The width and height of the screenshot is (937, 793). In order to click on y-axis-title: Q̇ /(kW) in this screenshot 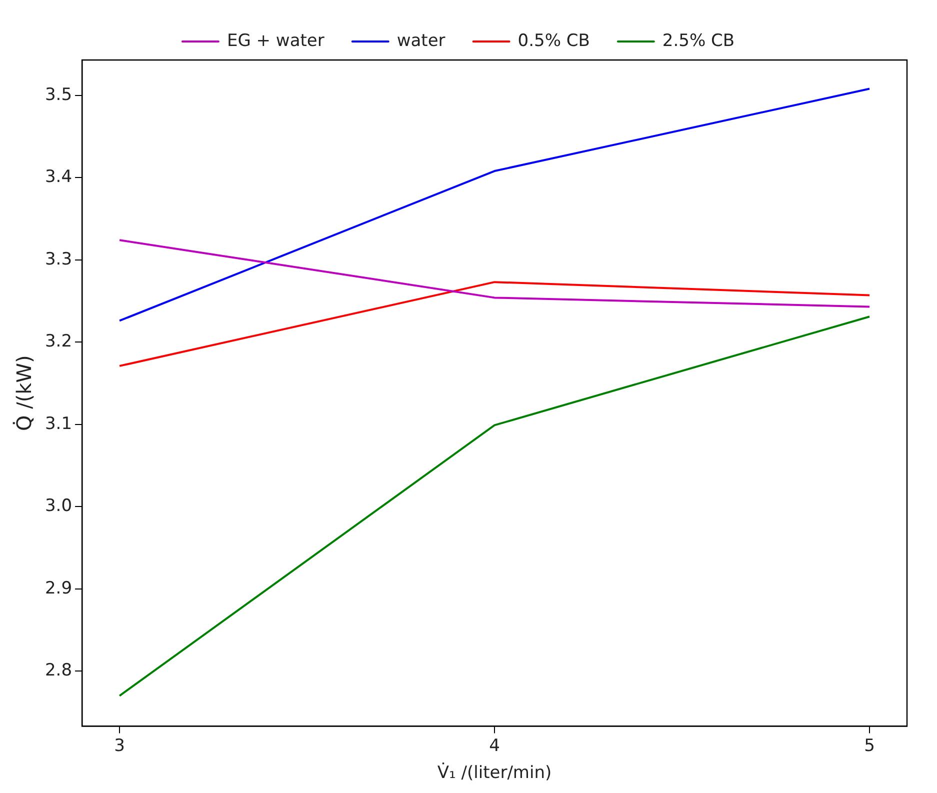, I will do `click(24, 393)`.